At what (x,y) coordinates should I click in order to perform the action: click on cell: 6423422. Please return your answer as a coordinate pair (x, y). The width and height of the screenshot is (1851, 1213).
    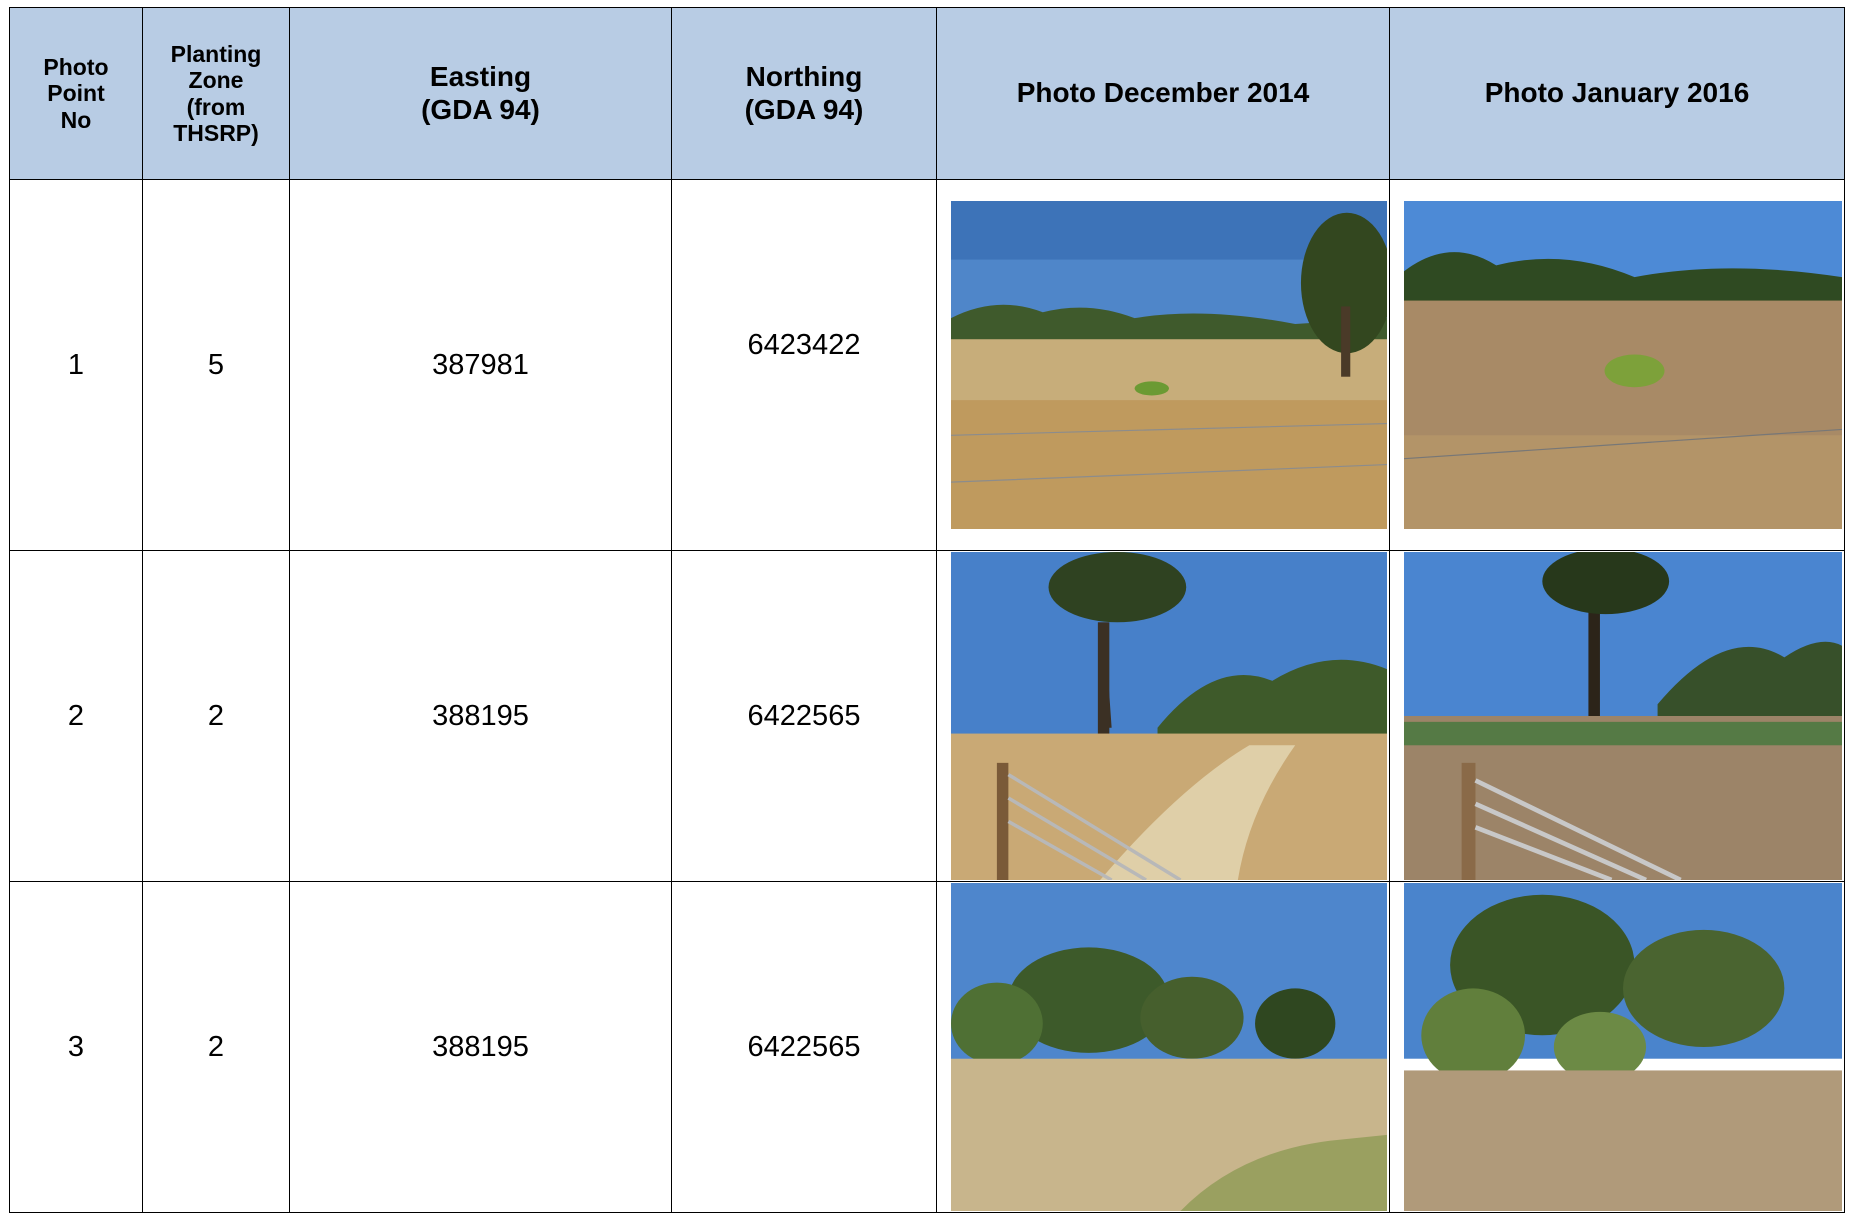
    Looking at the image, I should click on (804, 365).